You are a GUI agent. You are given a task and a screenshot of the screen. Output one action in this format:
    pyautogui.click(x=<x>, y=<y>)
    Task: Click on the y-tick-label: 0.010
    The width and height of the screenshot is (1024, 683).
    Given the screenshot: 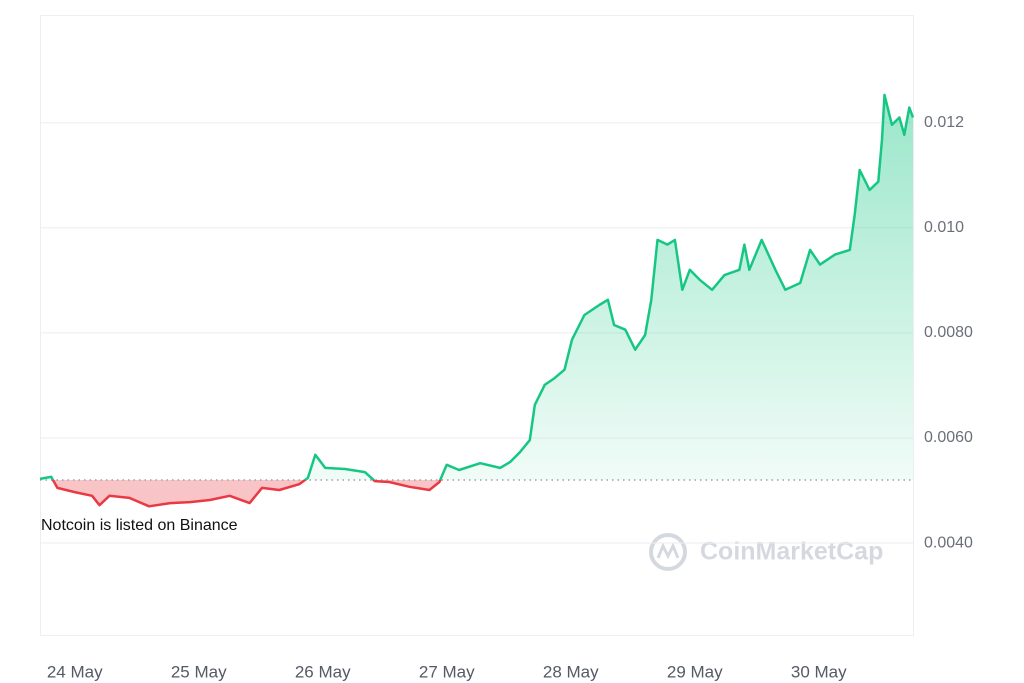 What is the action you would take?
    pyautogui.click(x=944, y=227)
    